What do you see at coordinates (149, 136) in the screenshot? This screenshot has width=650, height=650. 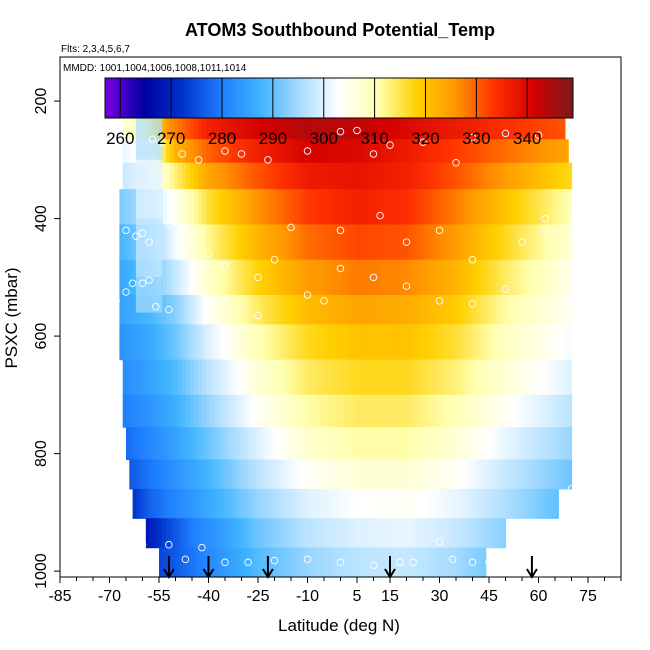 I see `tropical-strip-cell` at bounding box center [149, 136].